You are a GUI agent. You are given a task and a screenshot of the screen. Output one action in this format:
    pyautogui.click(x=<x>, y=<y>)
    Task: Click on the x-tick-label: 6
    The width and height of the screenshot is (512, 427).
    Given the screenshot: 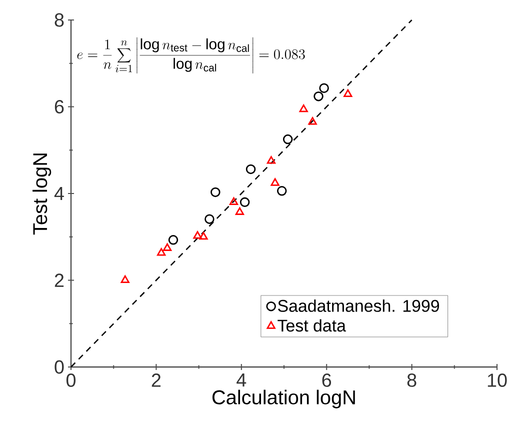 What is the action you would take?
    pyautogui.click(x=327, y=380)
    